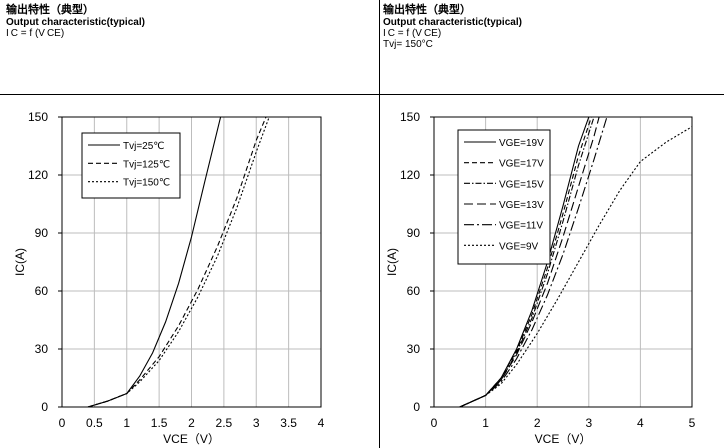  Describe the element at coordinates (191, 439) in the screenshot. I see `c0-x-axis-label: VCE（V）` at that location.